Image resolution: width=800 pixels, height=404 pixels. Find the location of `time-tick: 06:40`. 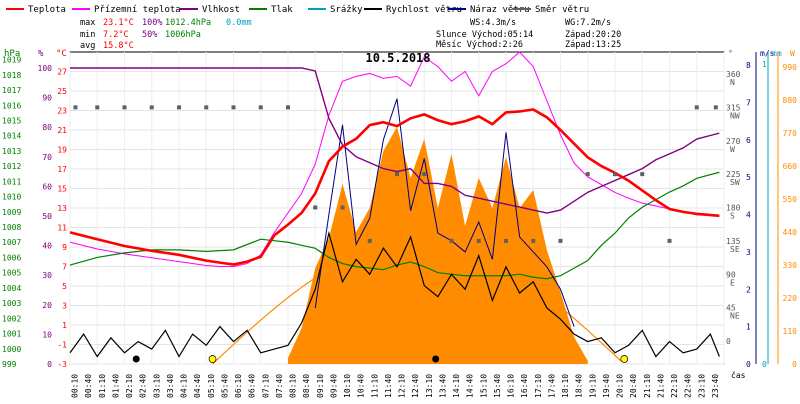

time-tick: 06:40 is located at coordinates (252, 386).